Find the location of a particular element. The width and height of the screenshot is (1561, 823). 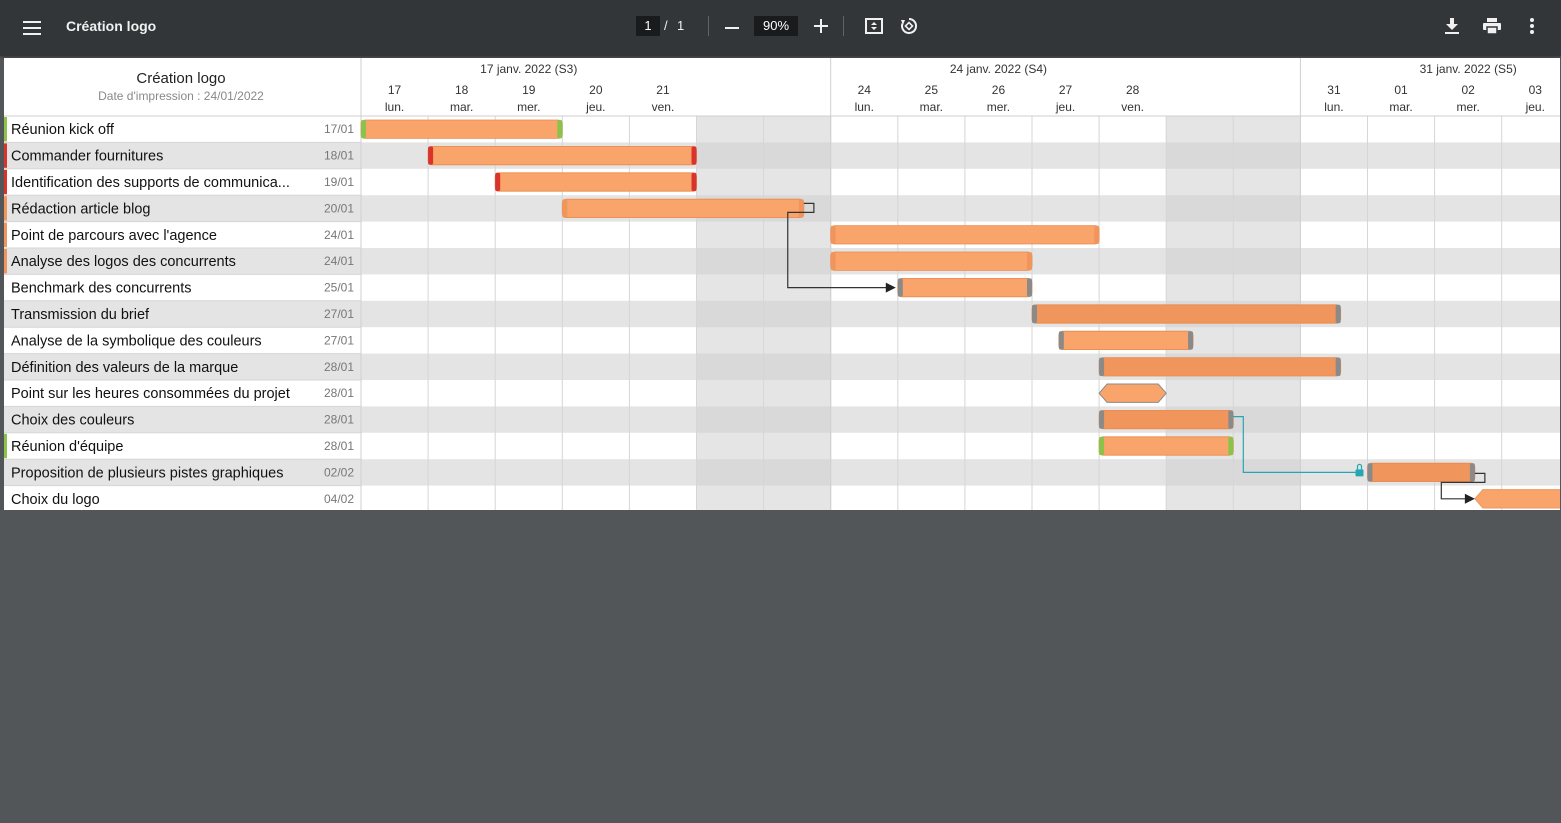

task-name: Réunion d'équipe is located at coordinates (67, 447).